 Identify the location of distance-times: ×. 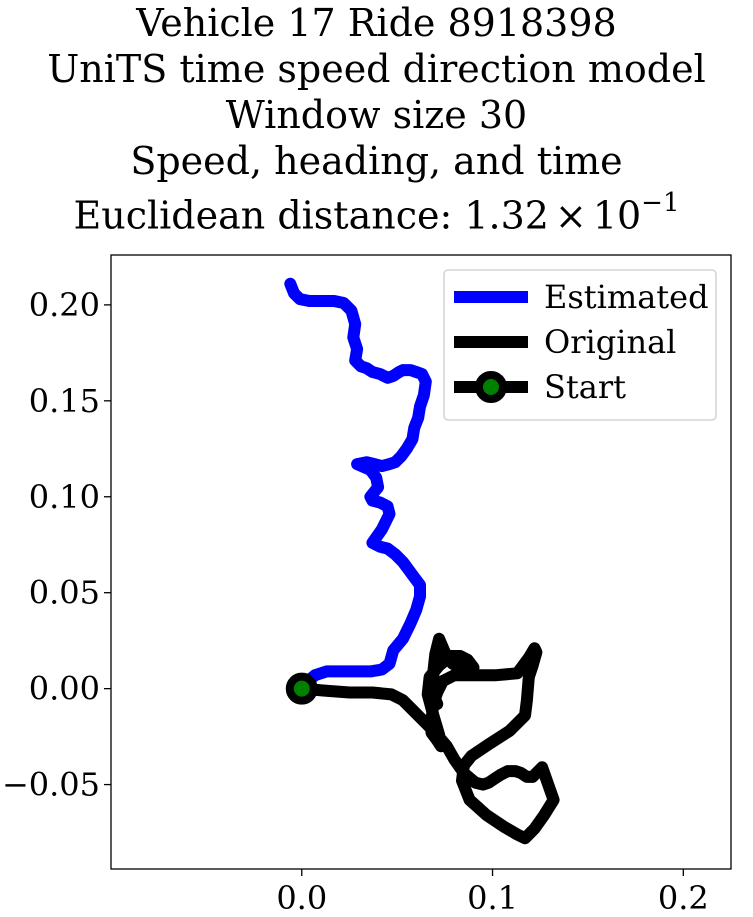
(570, 215).